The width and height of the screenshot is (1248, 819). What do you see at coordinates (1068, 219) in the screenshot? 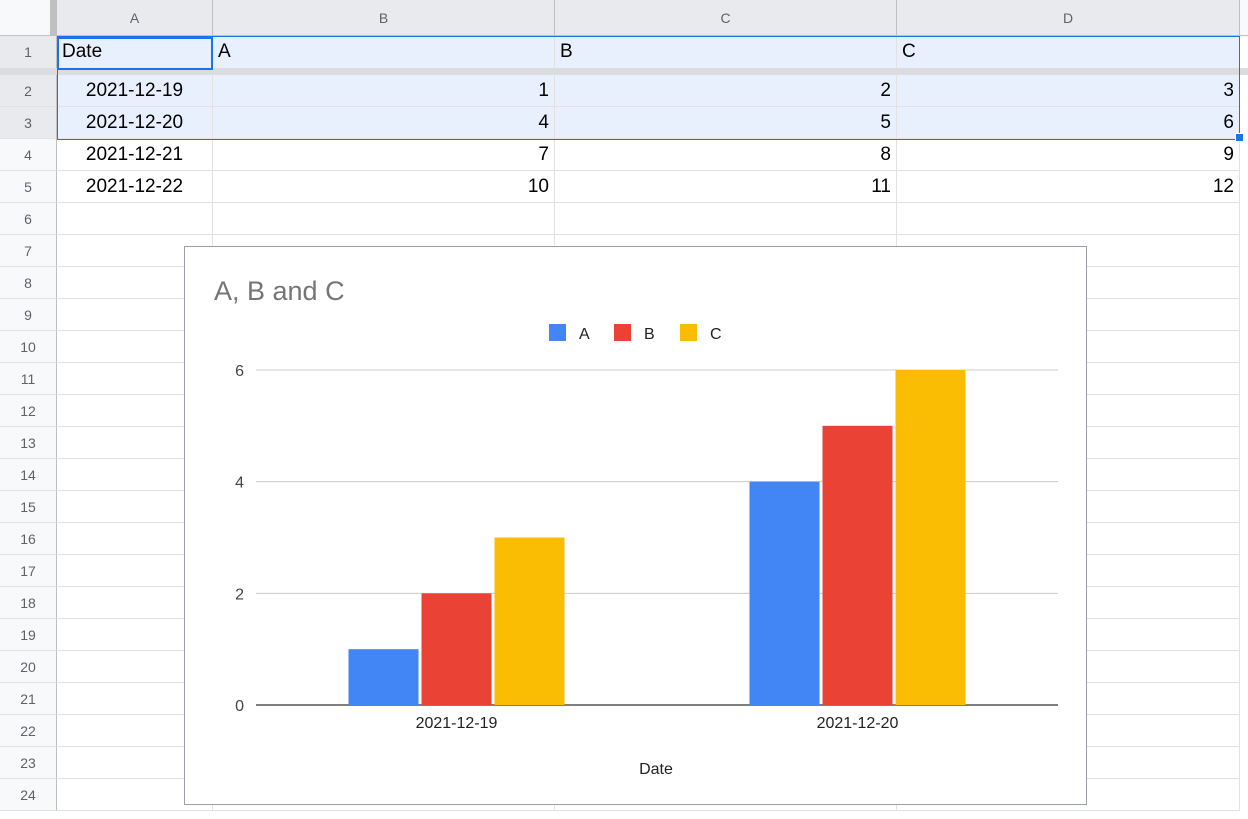
I see `cell-d6` at bounding box center [1068, 219].